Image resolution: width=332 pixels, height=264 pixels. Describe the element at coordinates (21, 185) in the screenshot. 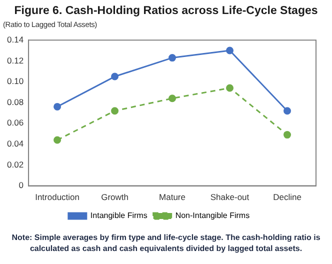

I see `y-tick-label: 0` at that location.